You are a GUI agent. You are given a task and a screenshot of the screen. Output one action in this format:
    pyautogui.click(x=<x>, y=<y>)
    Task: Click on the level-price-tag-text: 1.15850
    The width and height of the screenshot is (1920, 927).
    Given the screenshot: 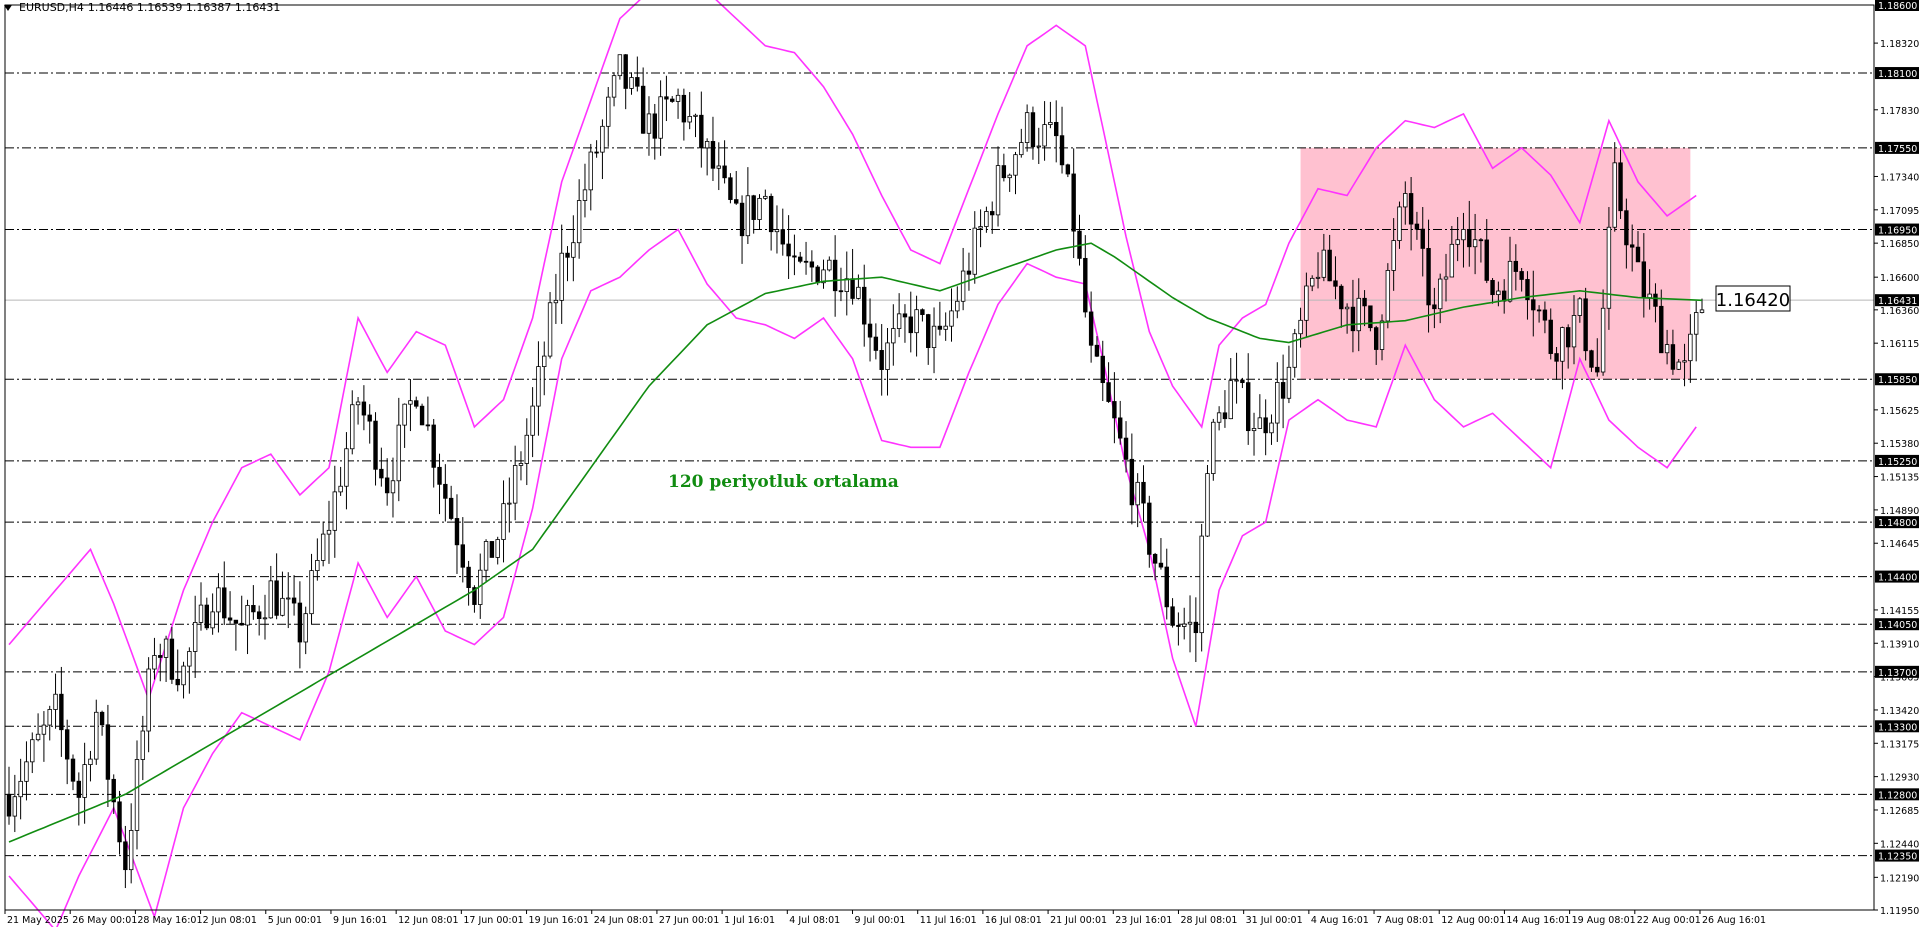 What is the action you would take?
    pyautogui.click(x=1897, y=380)
    